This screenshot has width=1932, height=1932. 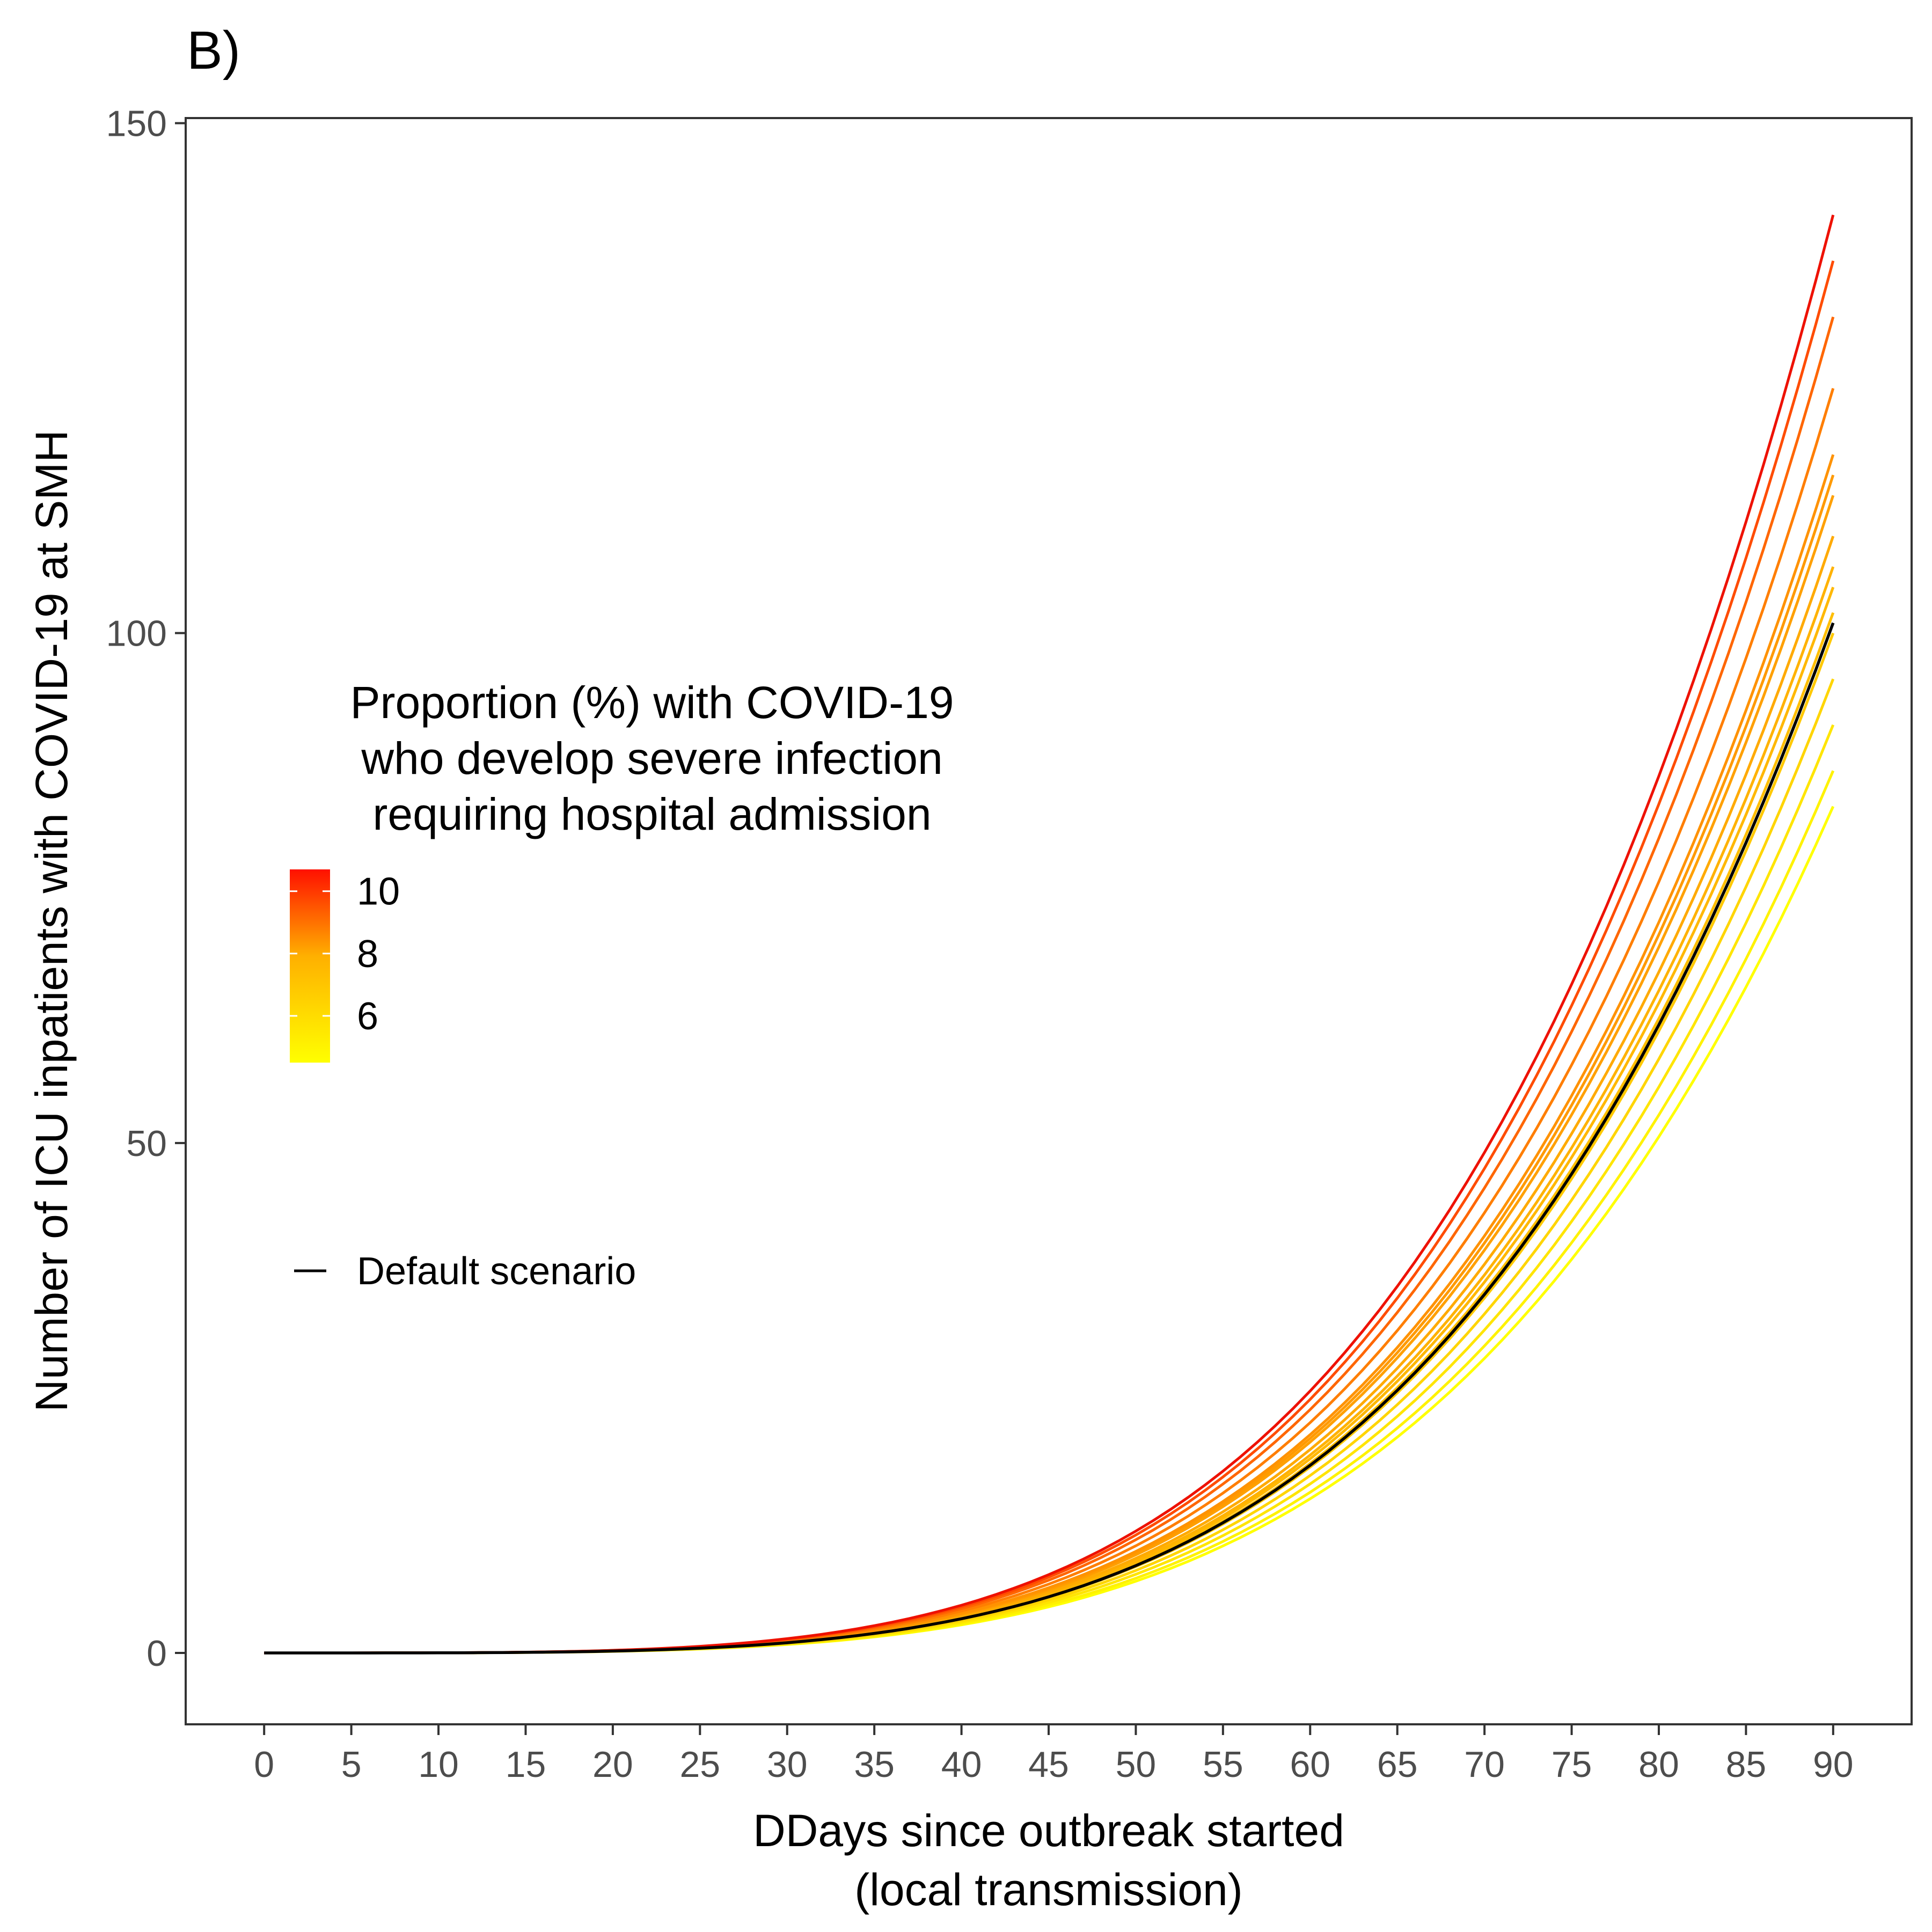 I want to click on legend-title-line3: requiring hospital admission, so click(x=651, y=814).